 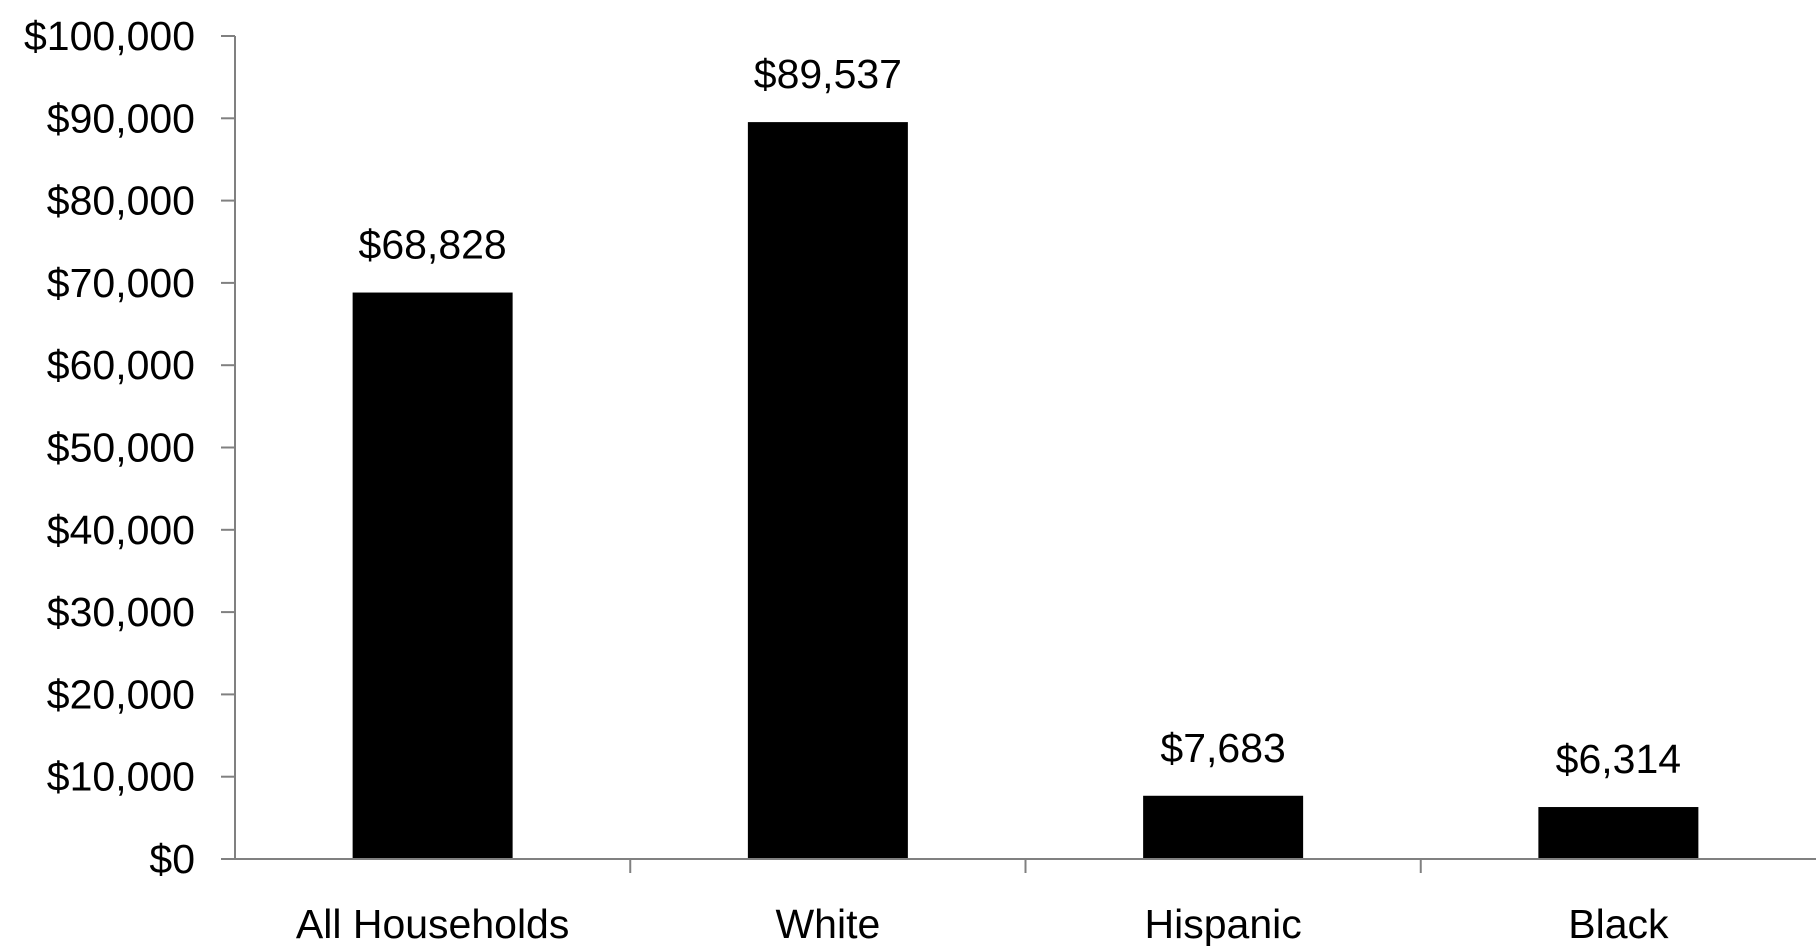 What do you see at coordinates (1618, 923) in the screenshot?
I see `category-label: Black` at bounding box center [1618, 923].